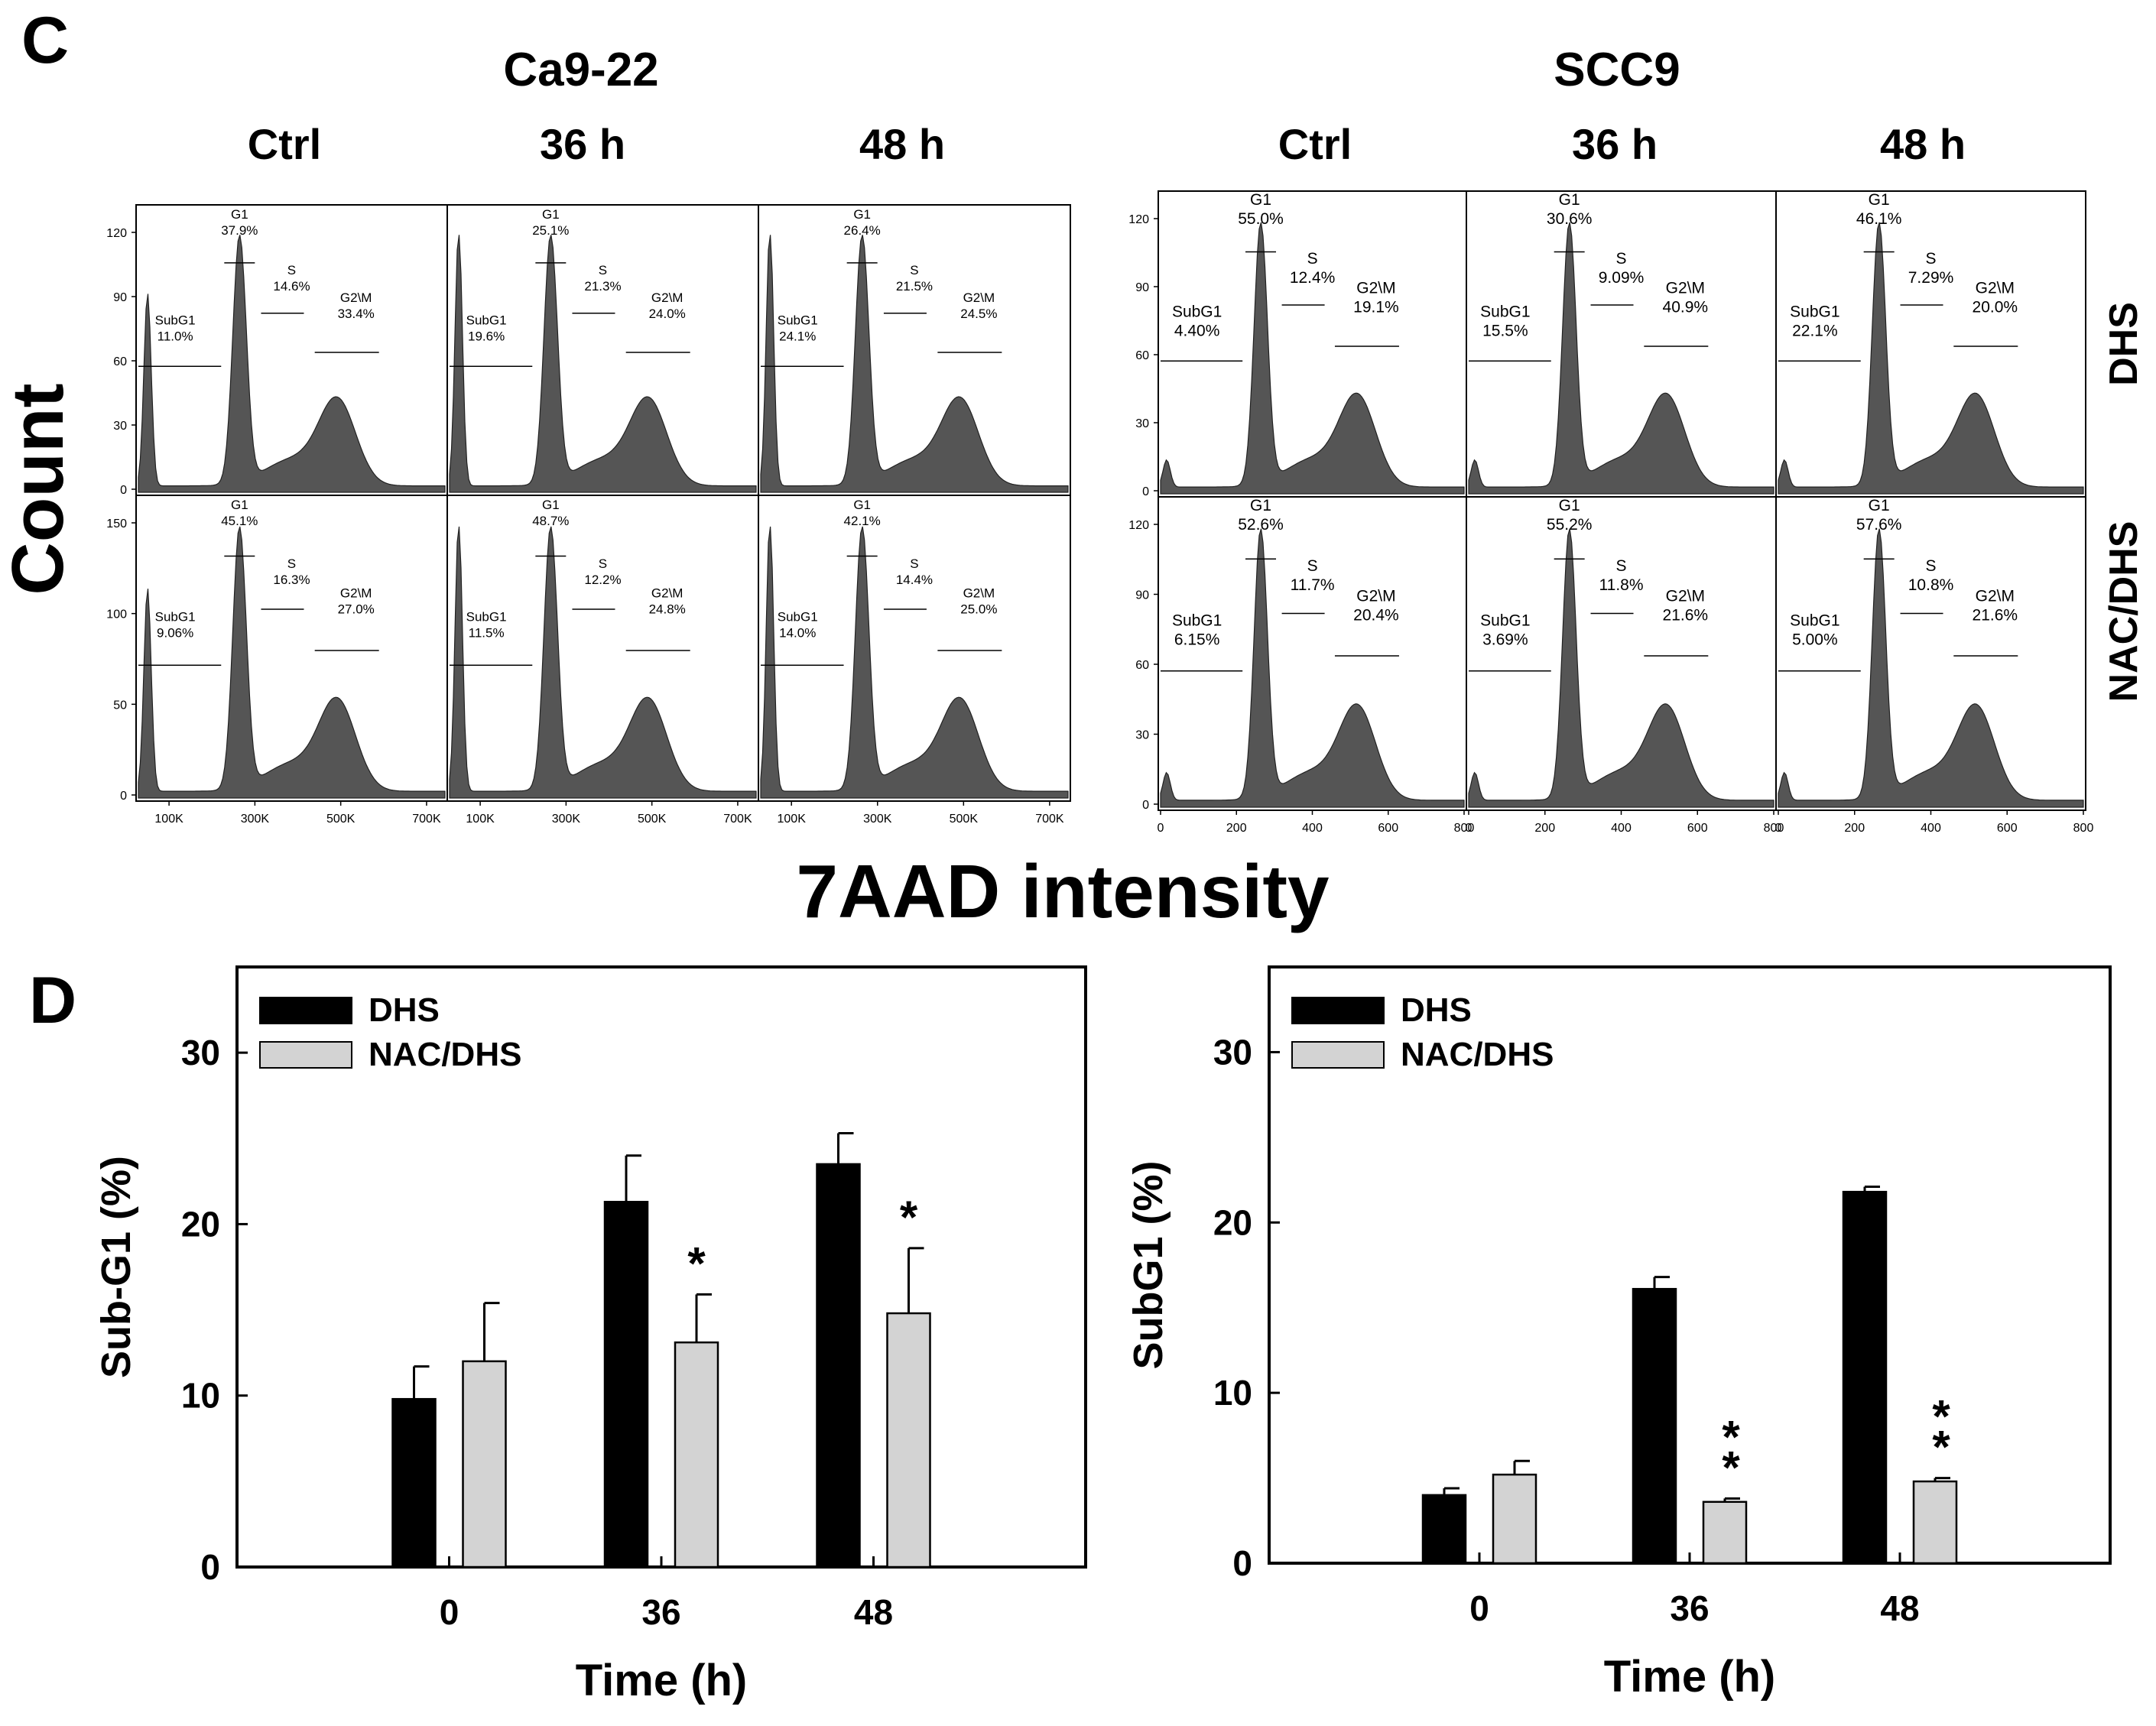 The image size is (2156, 1726). What do you see at coordinates (1261, 525) in the screenshot?
I see `g1-value: 52.6%` at bounding box center [1261, 525].